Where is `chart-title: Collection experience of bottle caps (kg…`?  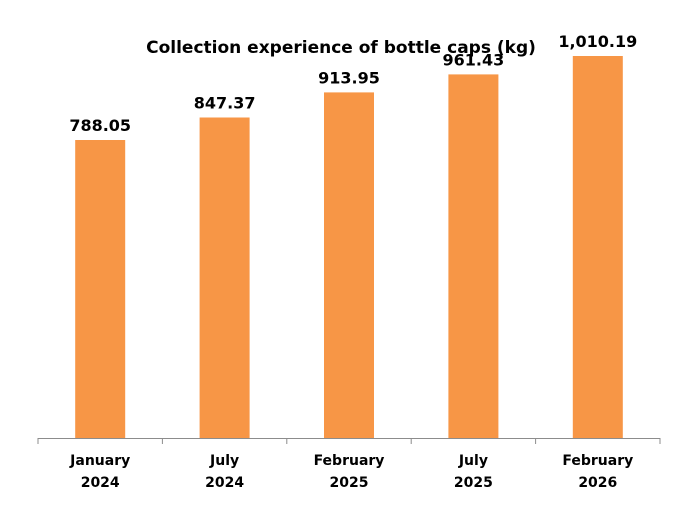 chart-title: Collection experience of bottle caps (kg… is located at coordinates (341, 48).